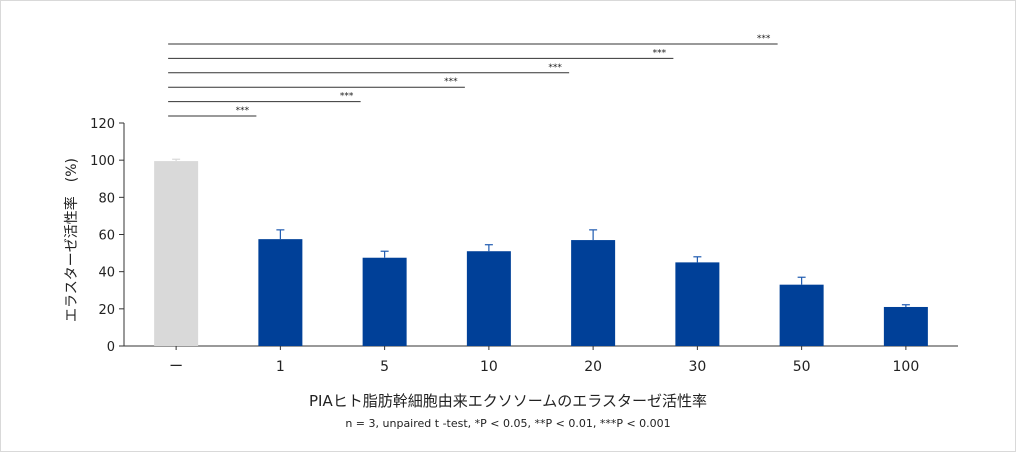 The width and height of the screenshot is (1016, 452). Describe the element at coordinates (384, 367) in the screenshot. I see `x-tick-label: 5` at that location.